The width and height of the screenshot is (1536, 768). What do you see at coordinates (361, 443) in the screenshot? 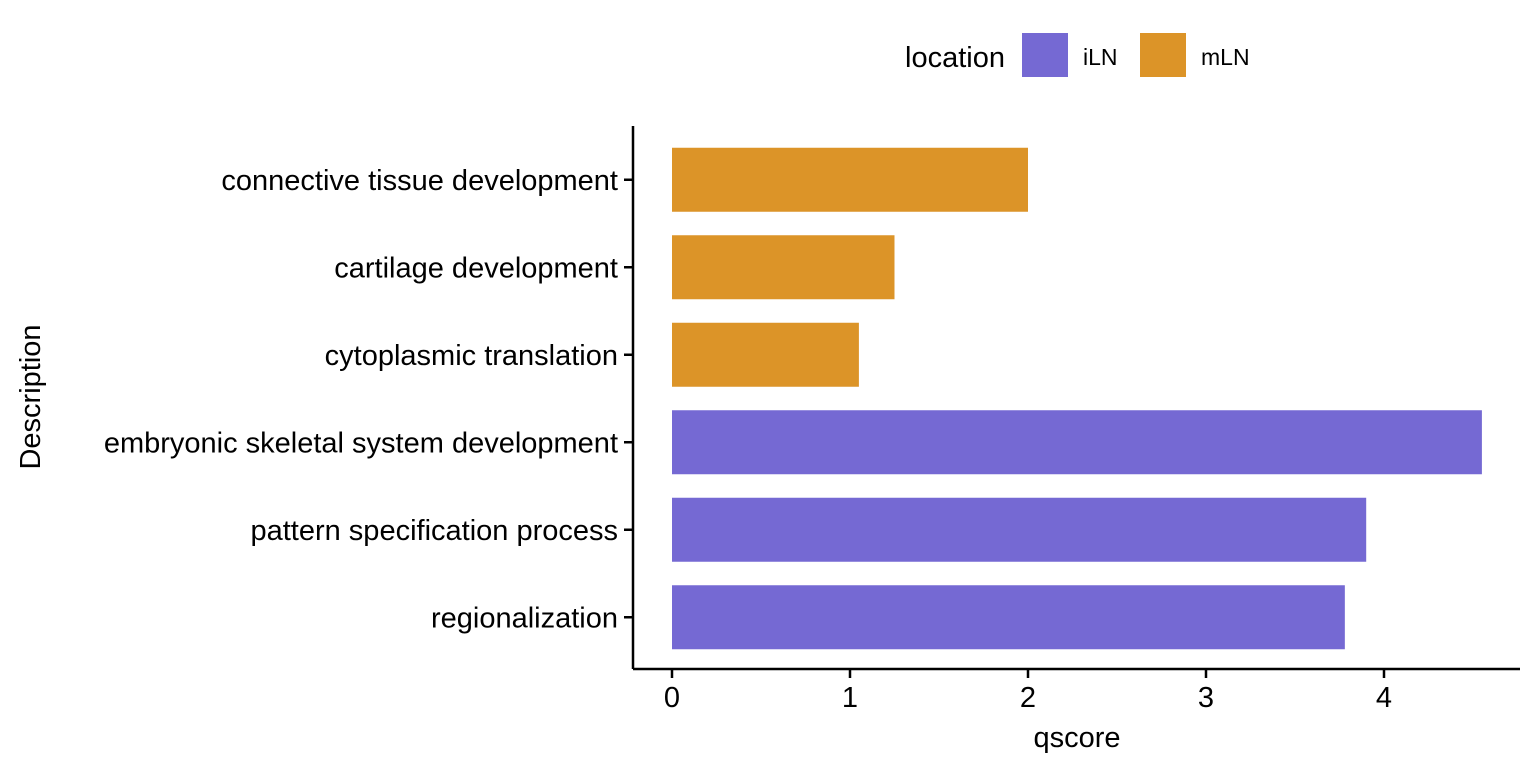
I see `y-tick-label: embryonic skeletal system development` at bounding box center [361, 443].